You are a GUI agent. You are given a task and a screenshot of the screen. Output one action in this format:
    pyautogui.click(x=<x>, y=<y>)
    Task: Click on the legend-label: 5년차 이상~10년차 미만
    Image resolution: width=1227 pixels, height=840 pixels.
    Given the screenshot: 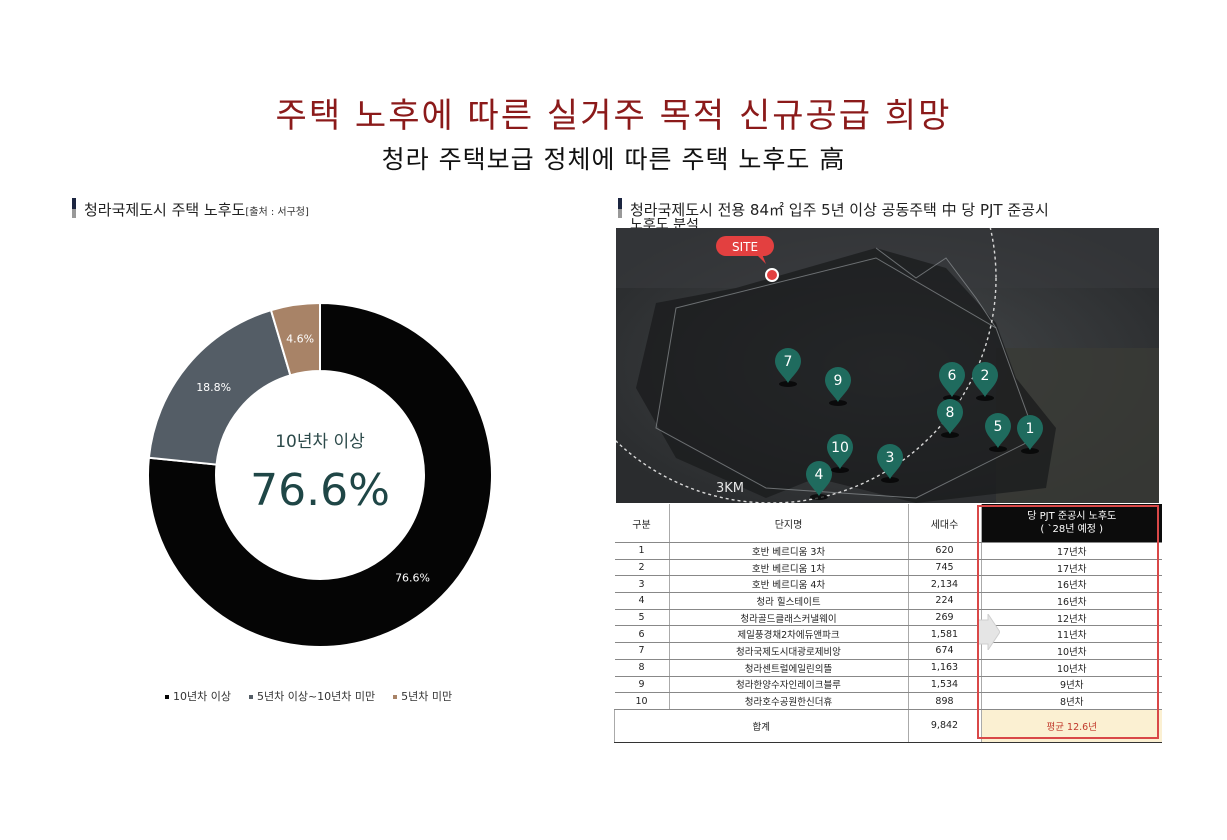 What is the action you would take?
    pyautogui.click(x=316, y=696)
    